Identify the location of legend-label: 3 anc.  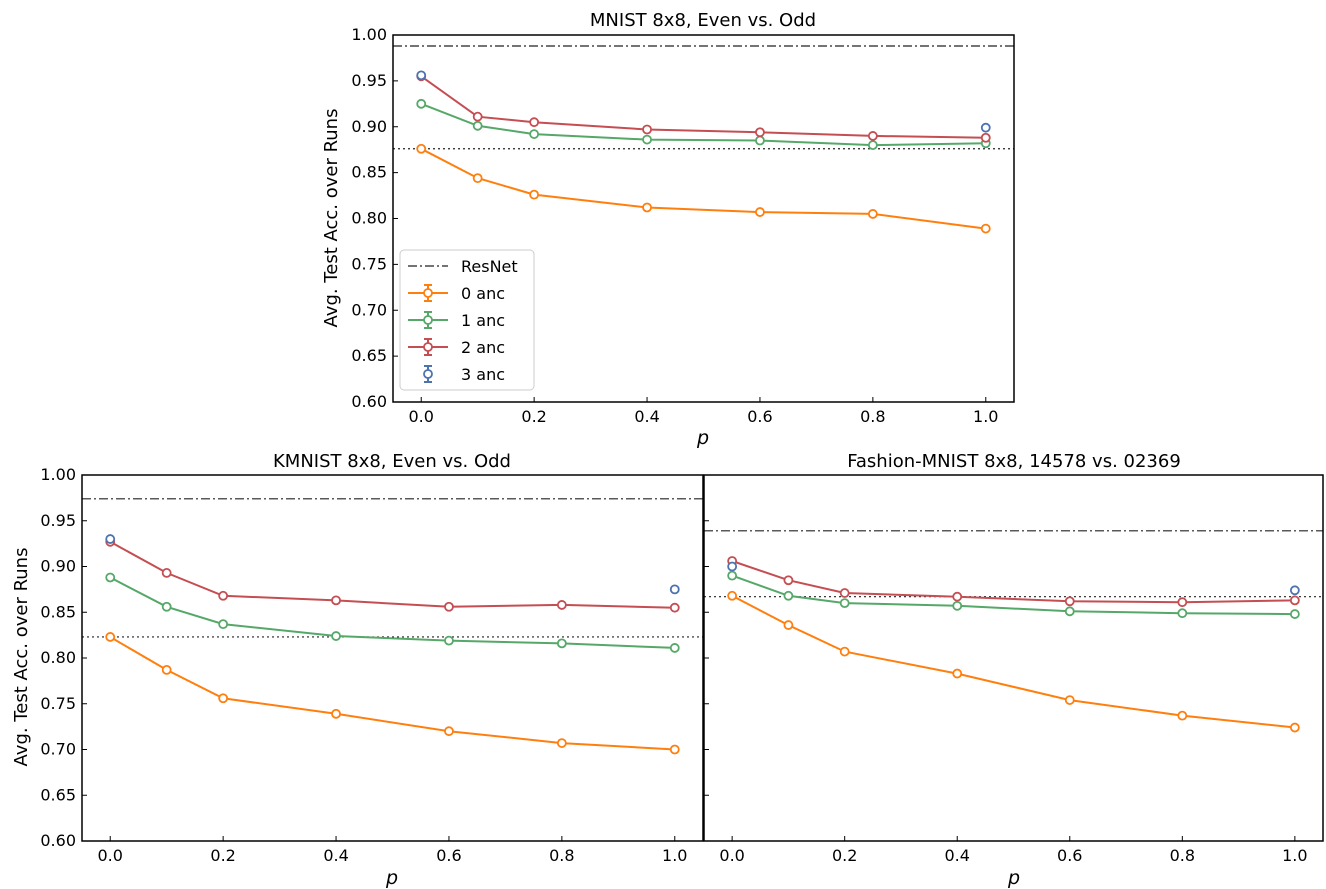
(483, 374).